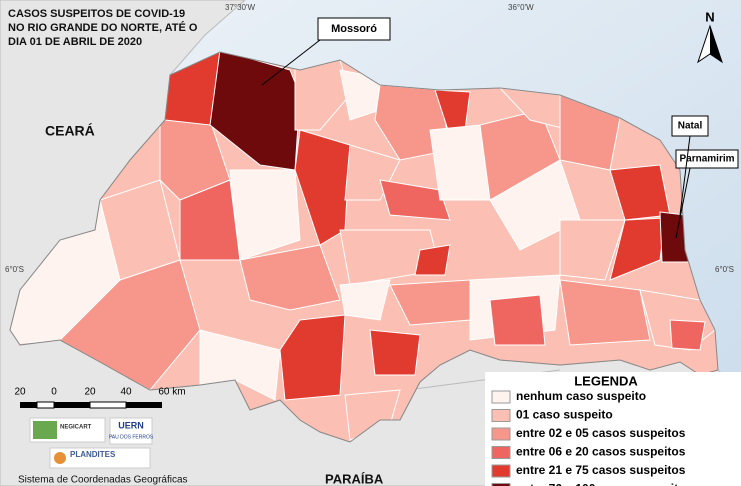 The width and height of the screenshot is (741, 486). What do you see at coordinates (171, 392) in the screenshot?
I see `scale-label: 60 km` at bounding box center [171, 392].